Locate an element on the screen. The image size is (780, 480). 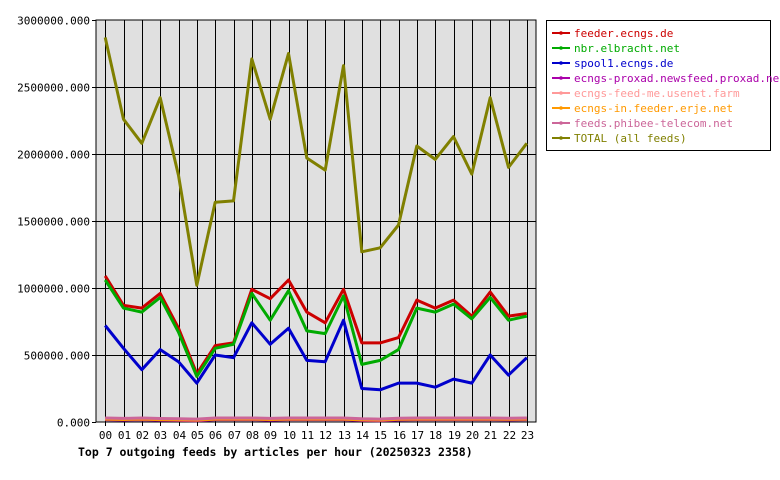
legend-label: feeds.phibee-telecom.net is located at coordinates (653, 123).